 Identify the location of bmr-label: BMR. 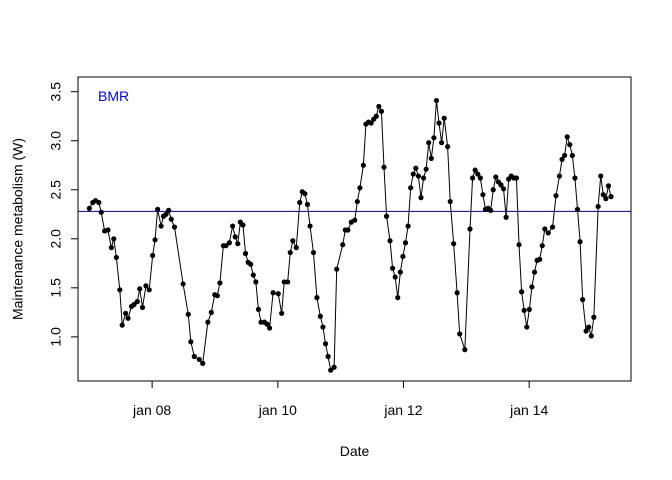
(113, 96).